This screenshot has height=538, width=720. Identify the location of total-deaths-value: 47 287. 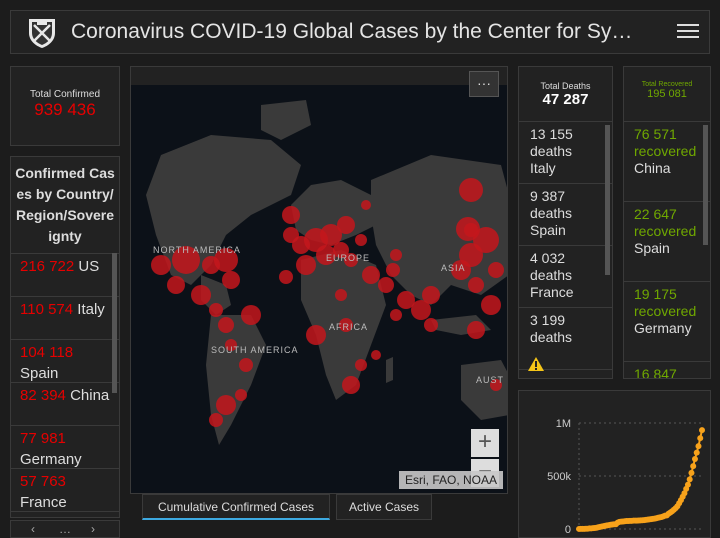
(565, 99).